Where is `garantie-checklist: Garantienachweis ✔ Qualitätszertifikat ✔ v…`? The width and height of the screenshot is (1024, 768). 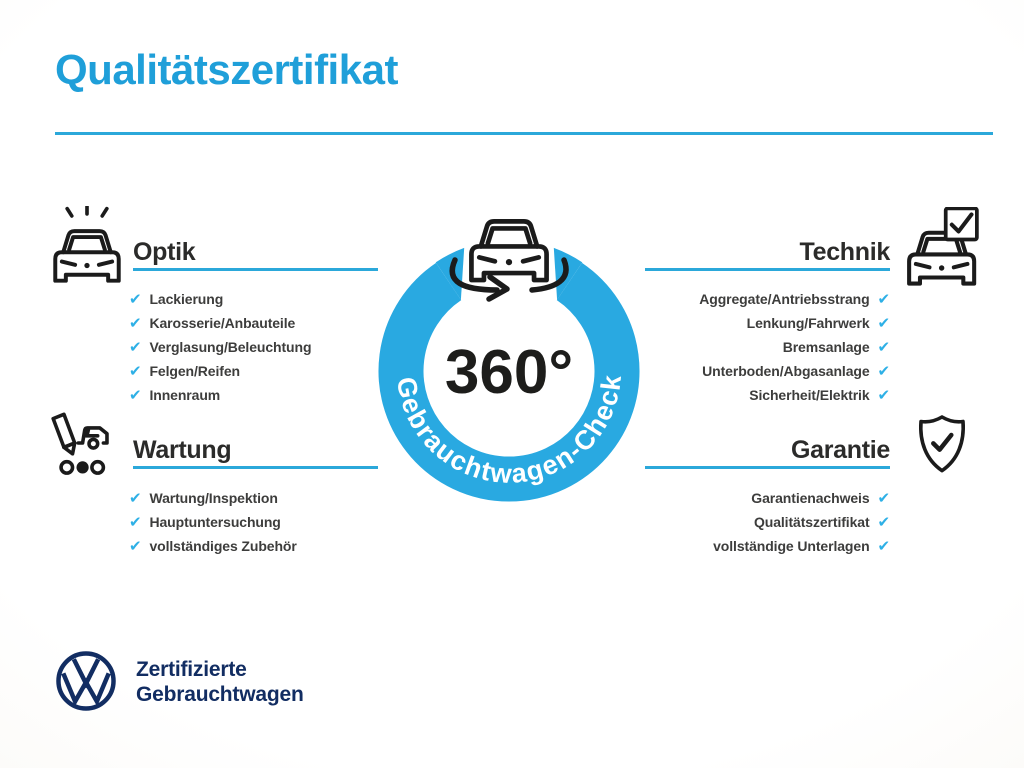 garantie-checklist: Garantienachweis ✔ Qualitätszertifikat ✔ v… is located at coordinates (750, 522).